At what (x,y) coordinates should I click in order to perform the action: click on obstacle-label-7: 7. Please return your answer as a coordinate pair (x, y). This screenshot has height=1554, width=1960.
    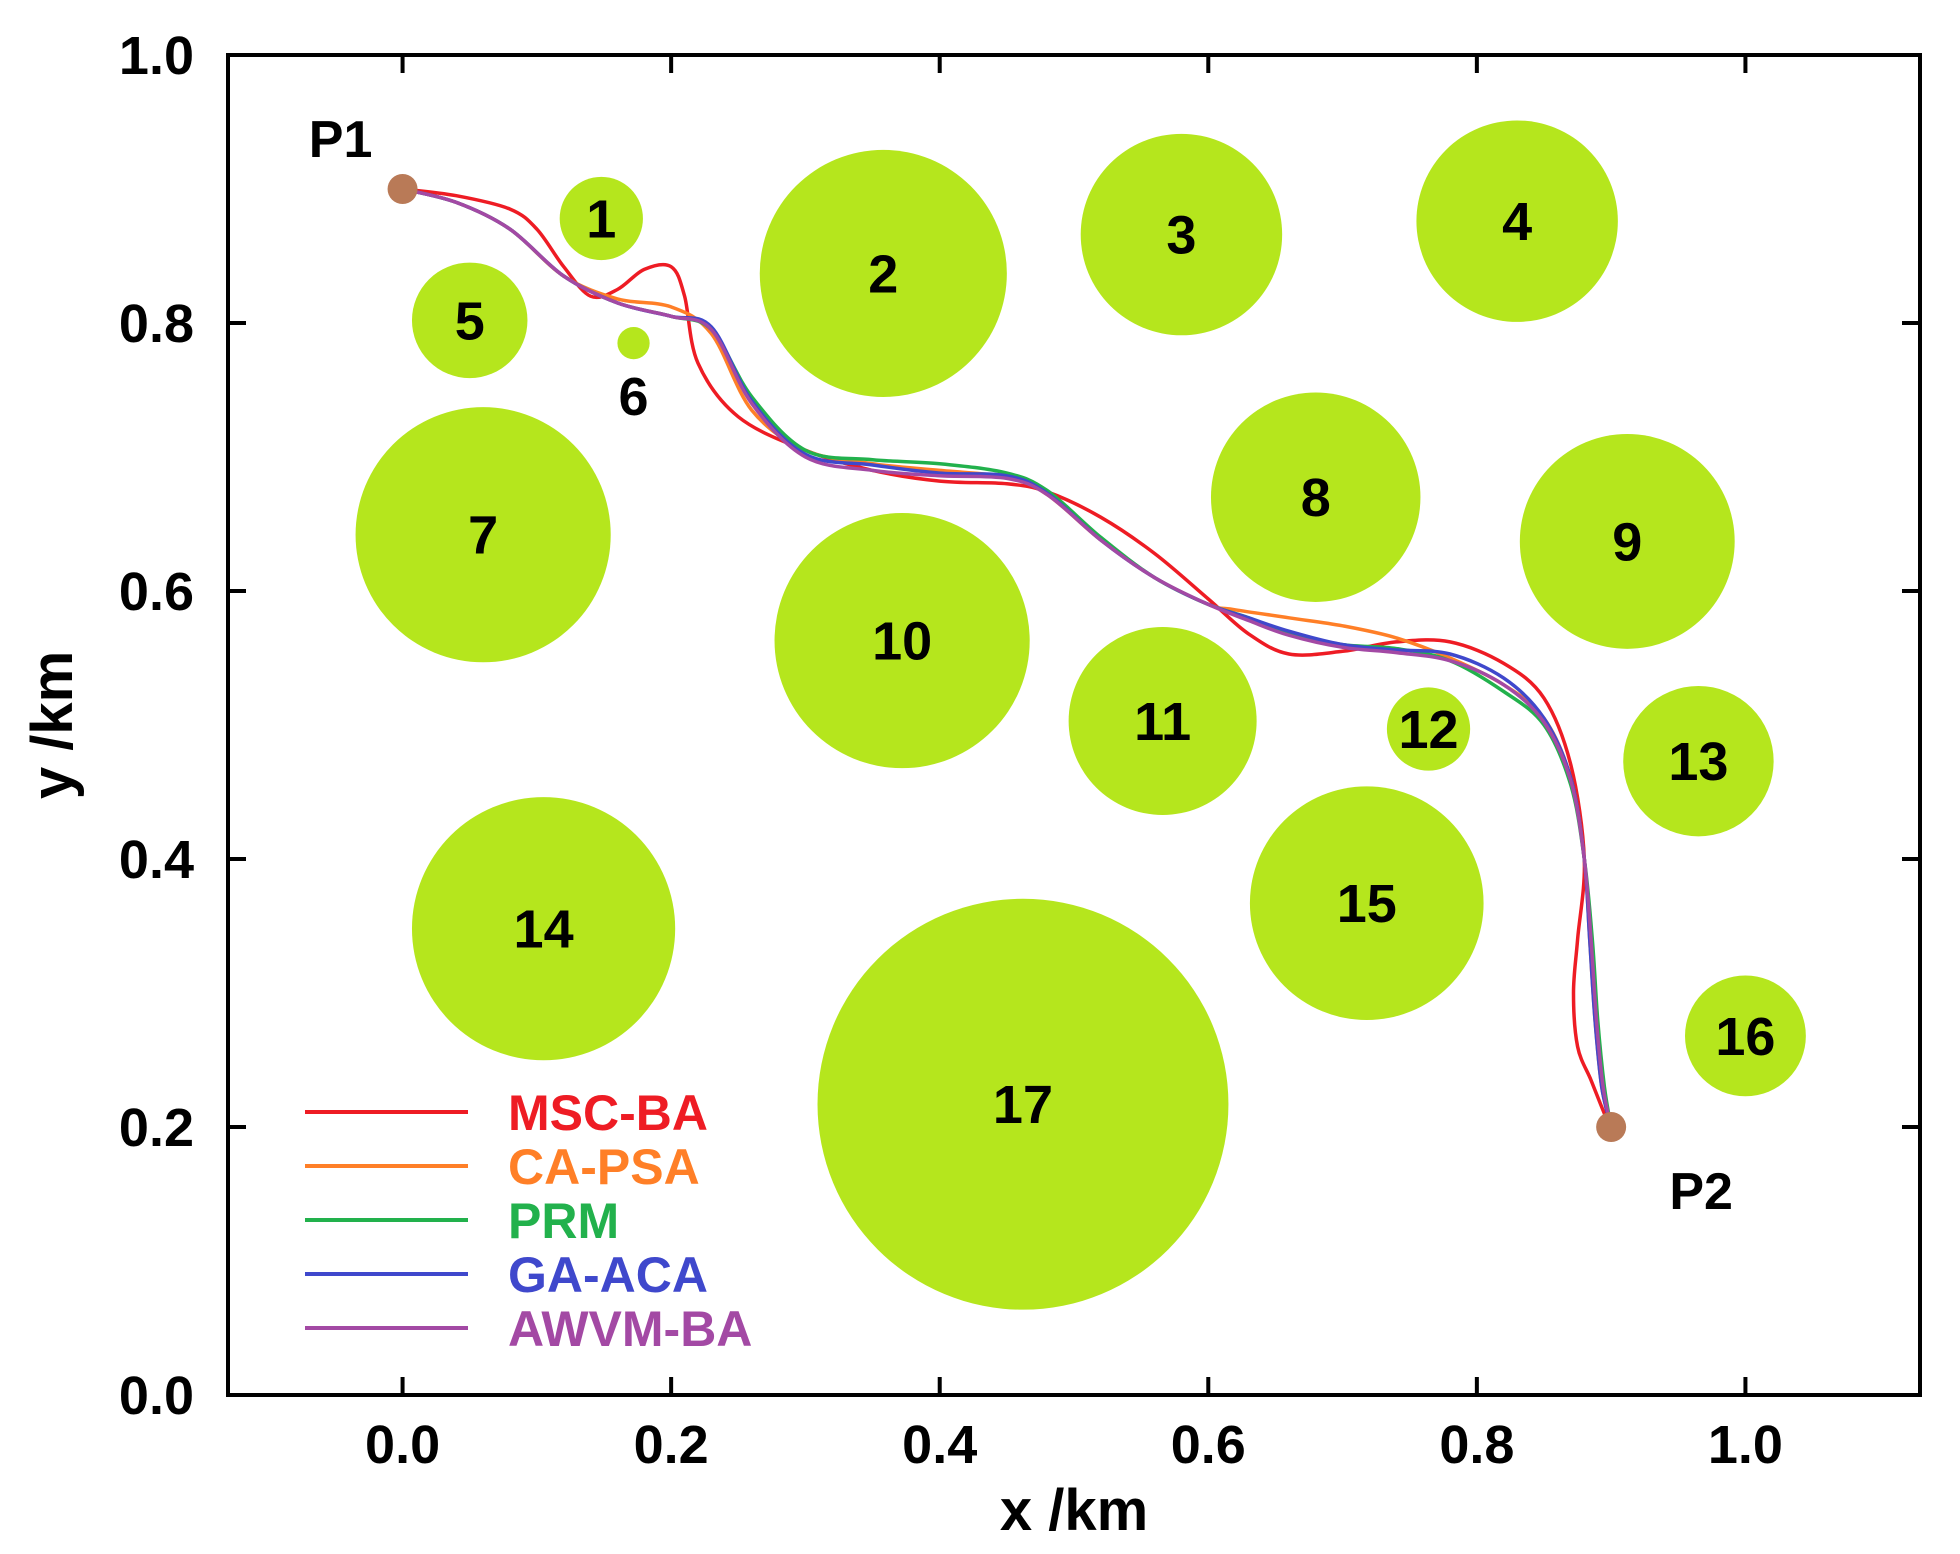
    Looking at the image, I should click on (483, 536).